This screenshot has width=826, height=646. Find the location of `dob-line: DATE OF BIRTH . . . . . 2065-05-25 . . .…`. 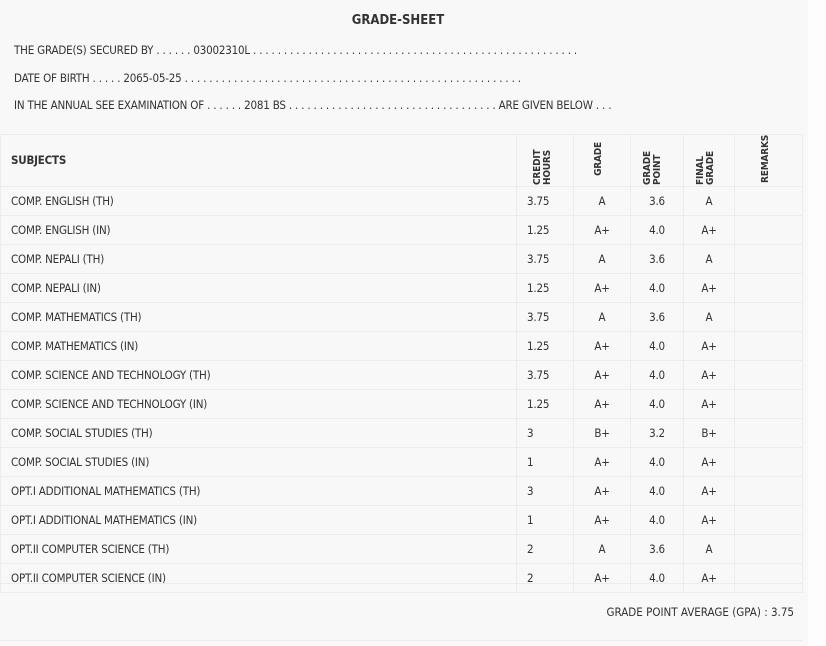

dob-line: DATE OF BIRTH . . . . . 2065-05-25 . . .… is located at coordinates (267, 78).